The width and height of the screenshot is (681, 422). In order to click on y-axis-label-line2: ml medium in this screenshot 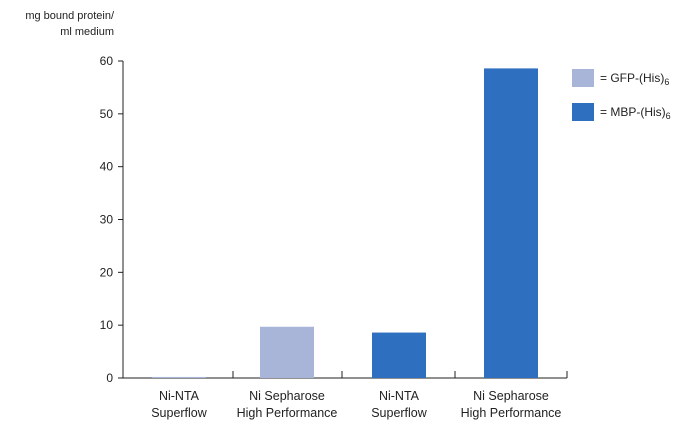, I will do `click(87, 32)`.